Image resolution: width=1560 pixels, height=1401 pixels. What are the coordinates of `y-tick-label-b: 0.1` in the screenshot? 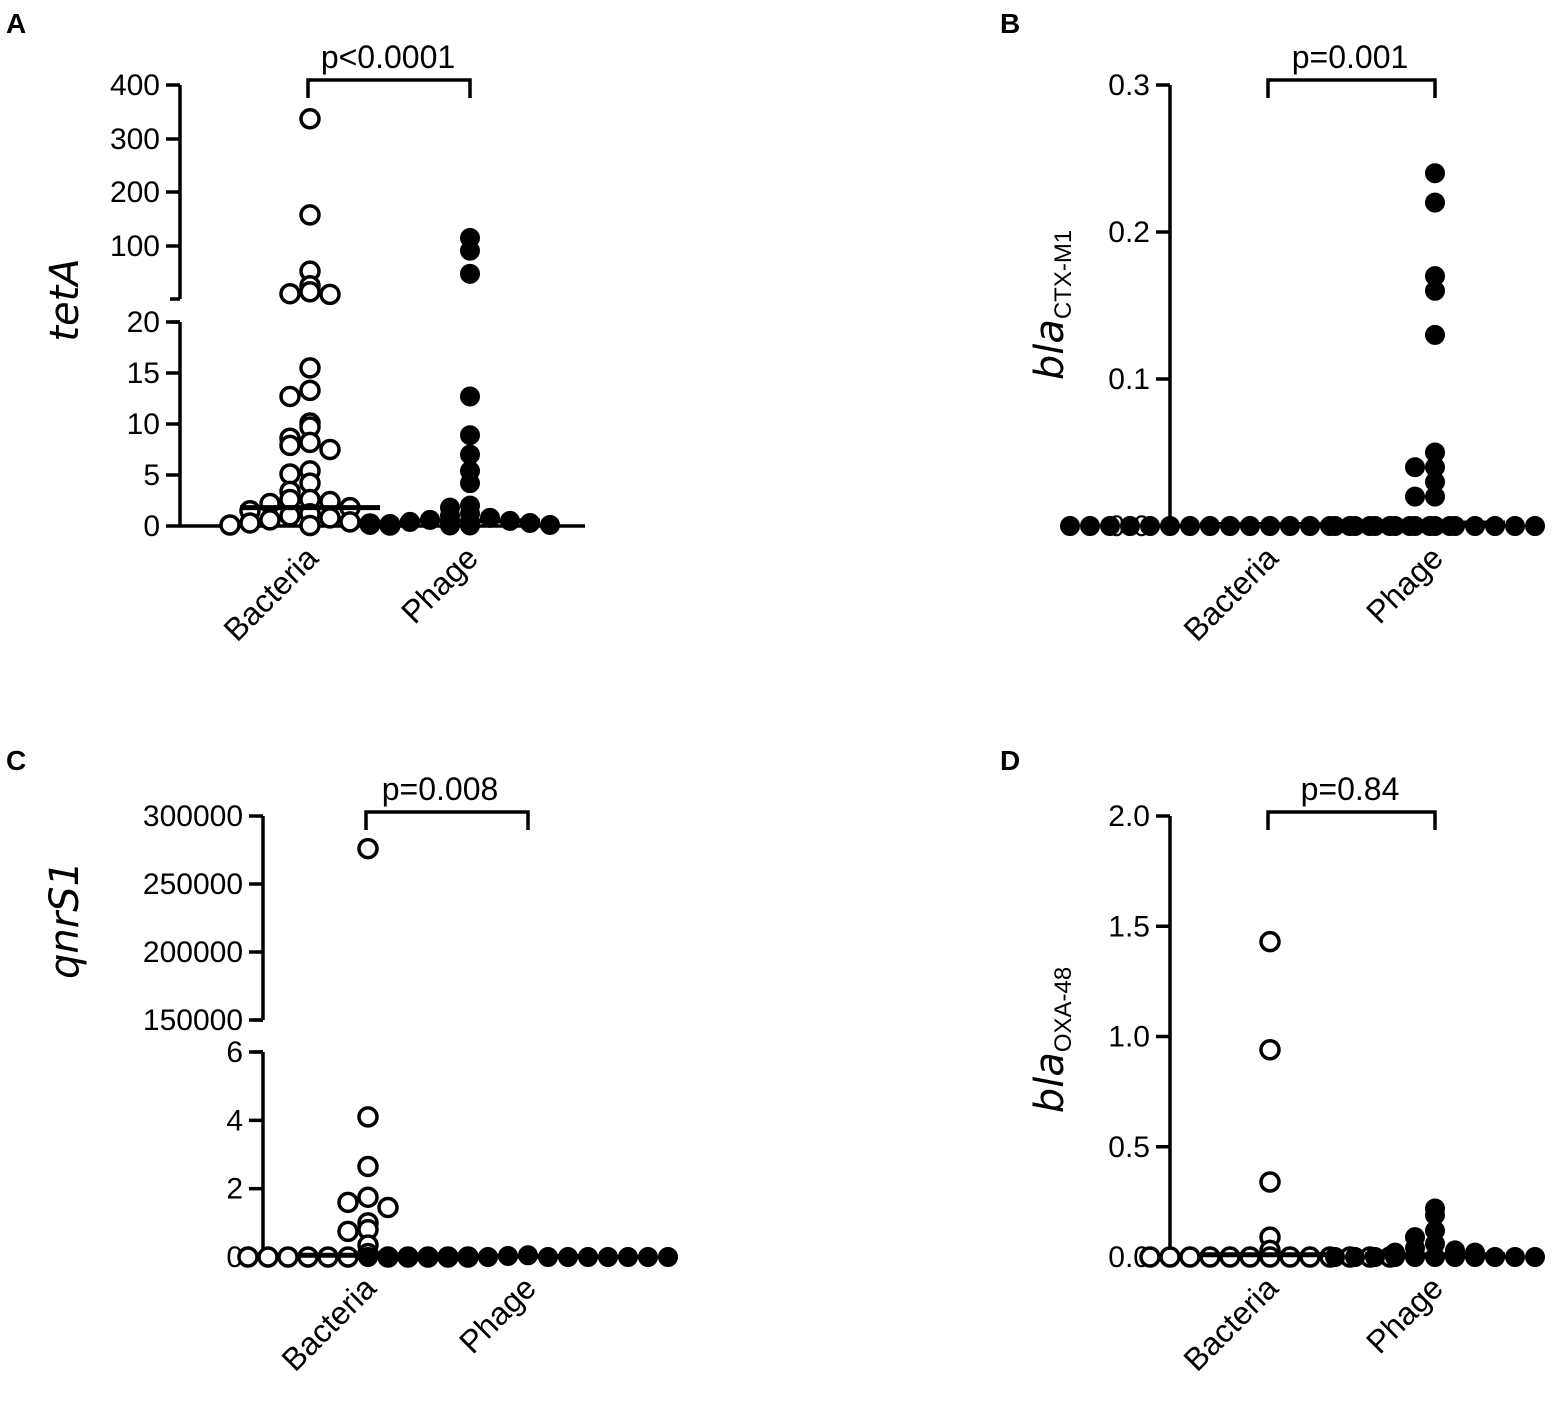 It's located at (1129, 379).